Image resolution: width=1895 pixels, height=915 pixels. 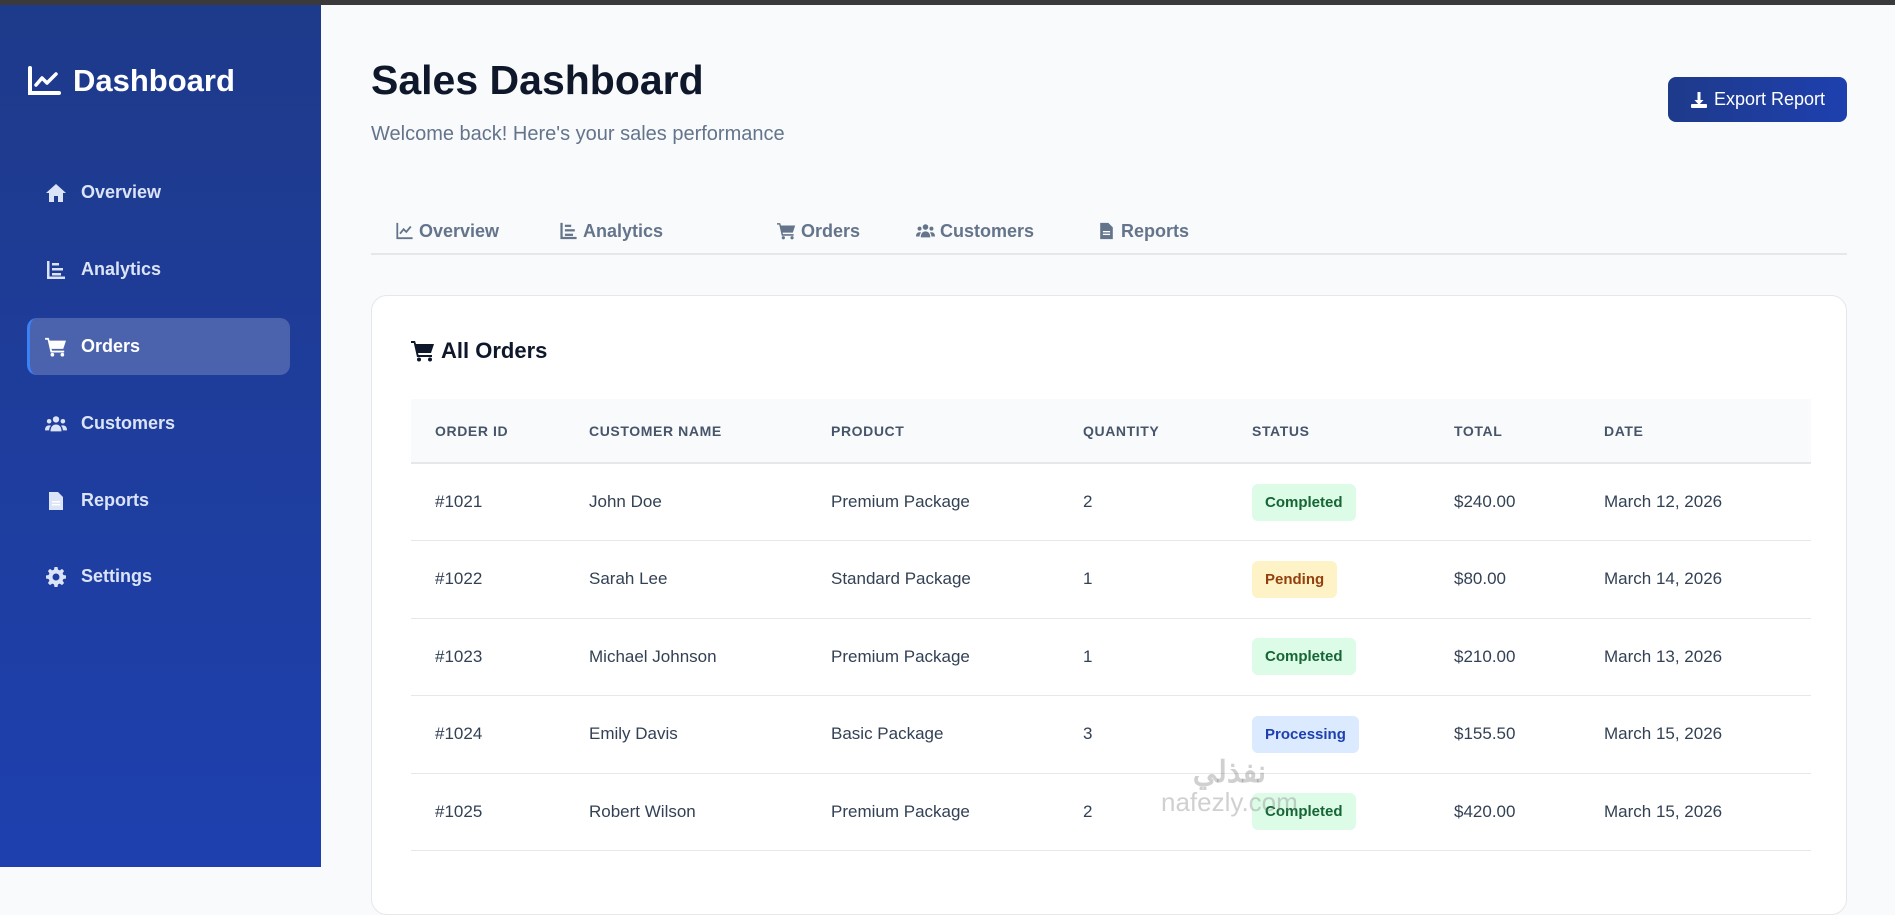 I want to click on column-header: CUSTOMER NAME, so click(x=686, y=431).